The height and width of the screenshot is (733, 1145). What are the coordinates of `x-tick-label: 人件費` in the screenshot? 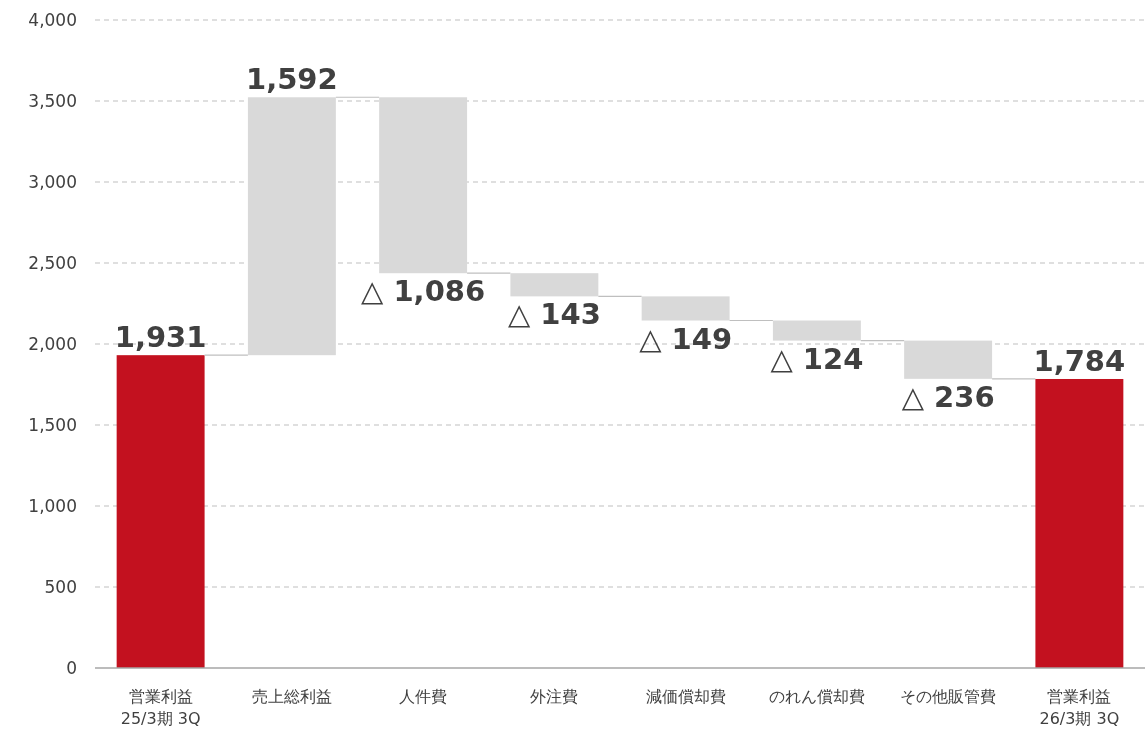 It's located at (423, 696).